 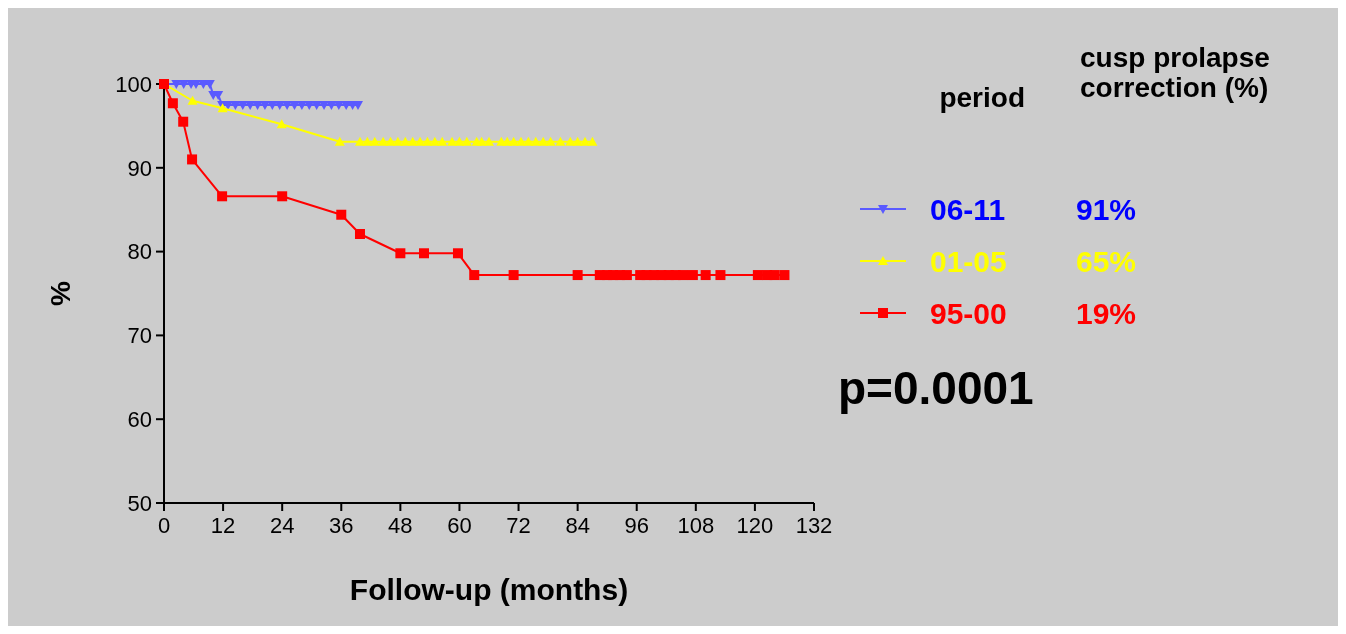 What do you see at coordinates (139, 419) in the screenshot?
I see `y-tick-label: 60` at bounding box center [139, 419].